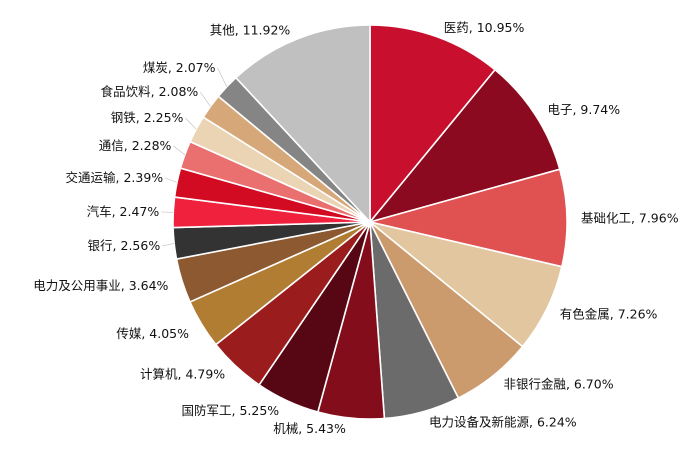  What do you see at coordinates (152, 333) in the screenshot?
I see `slice-label-10: 传媒, 4.05%` at bounding box center [152, 333].